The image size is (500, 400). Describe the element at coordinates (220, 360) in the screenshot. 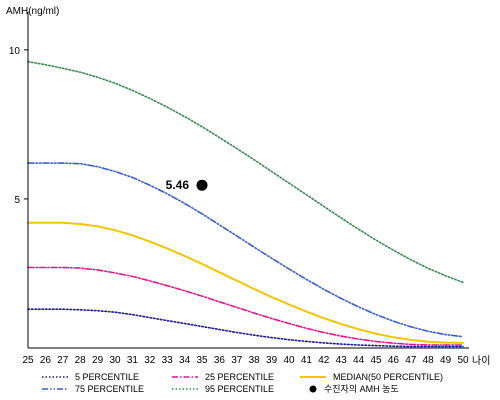

I see `x-tick-label: 36` at that location.